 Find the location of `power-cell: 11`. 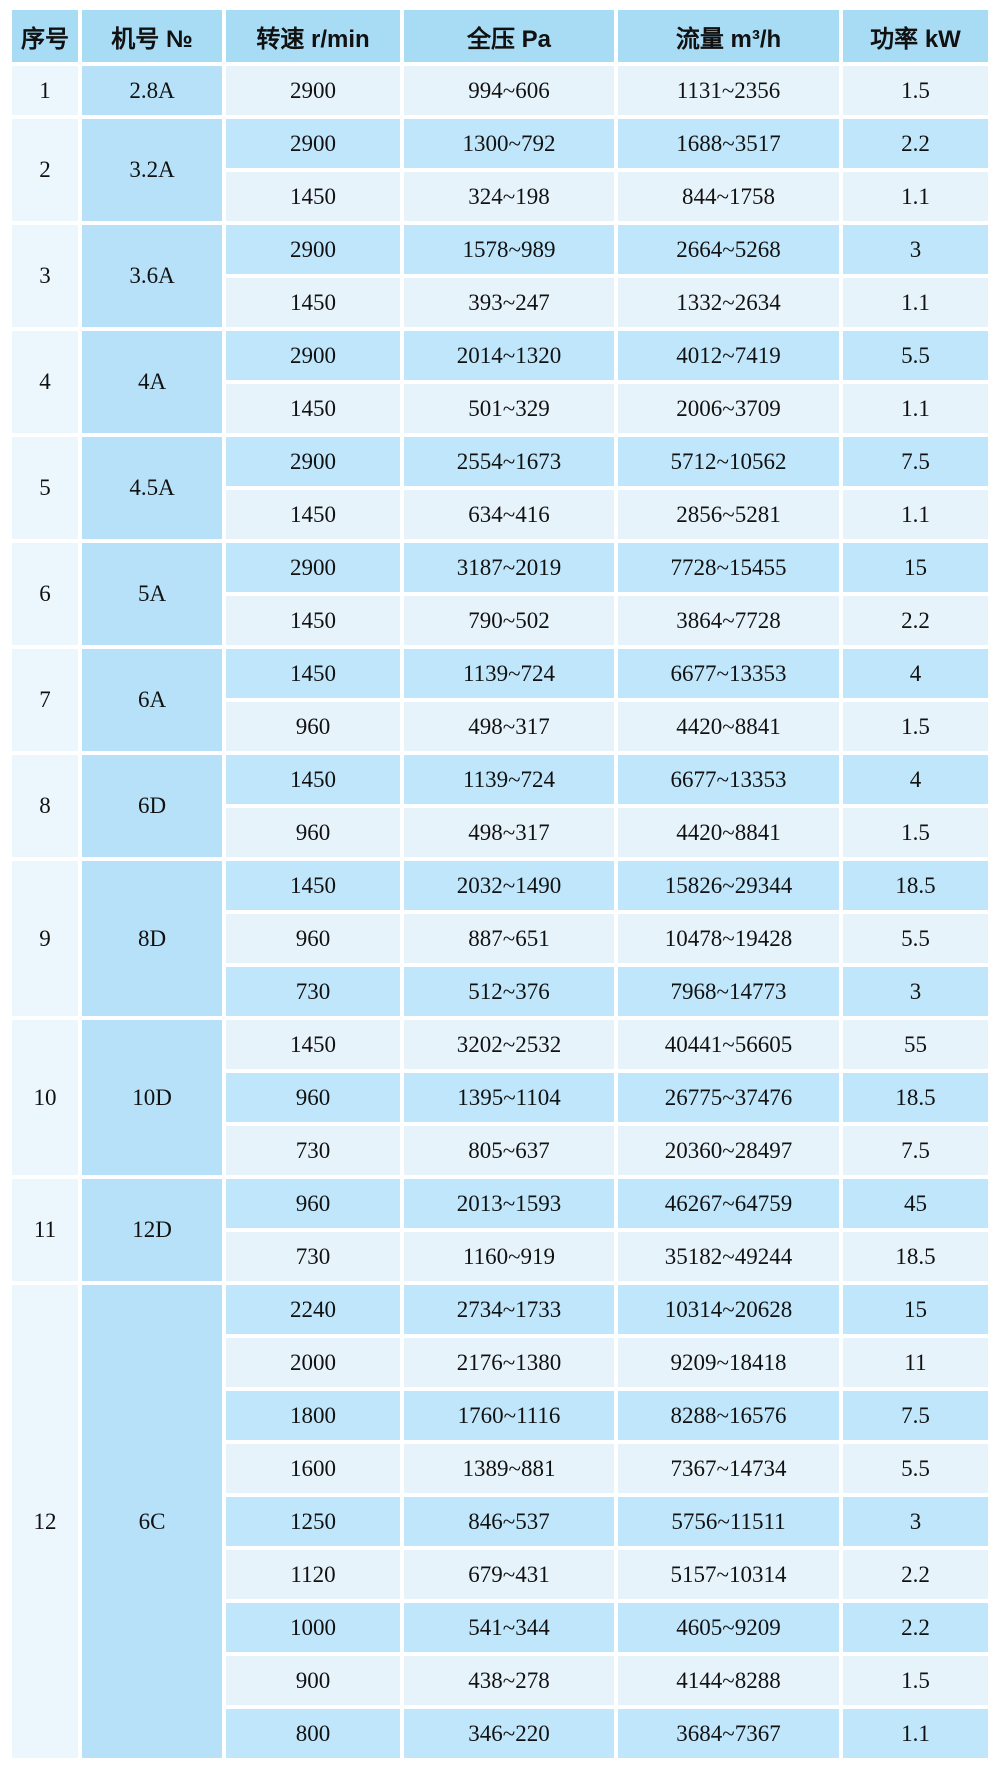

power-cell: 11 is located at coordinates (915, 1362).